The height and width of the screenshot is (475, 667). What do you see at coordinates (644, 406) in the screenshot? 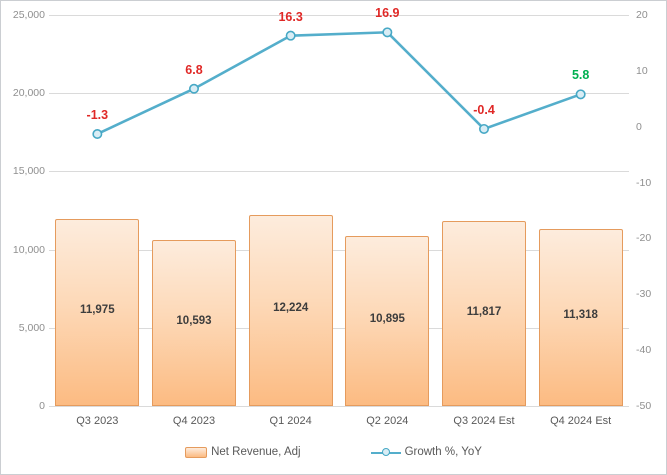
I see `right-axis-tick: -50` at bounding box center [644, 406].